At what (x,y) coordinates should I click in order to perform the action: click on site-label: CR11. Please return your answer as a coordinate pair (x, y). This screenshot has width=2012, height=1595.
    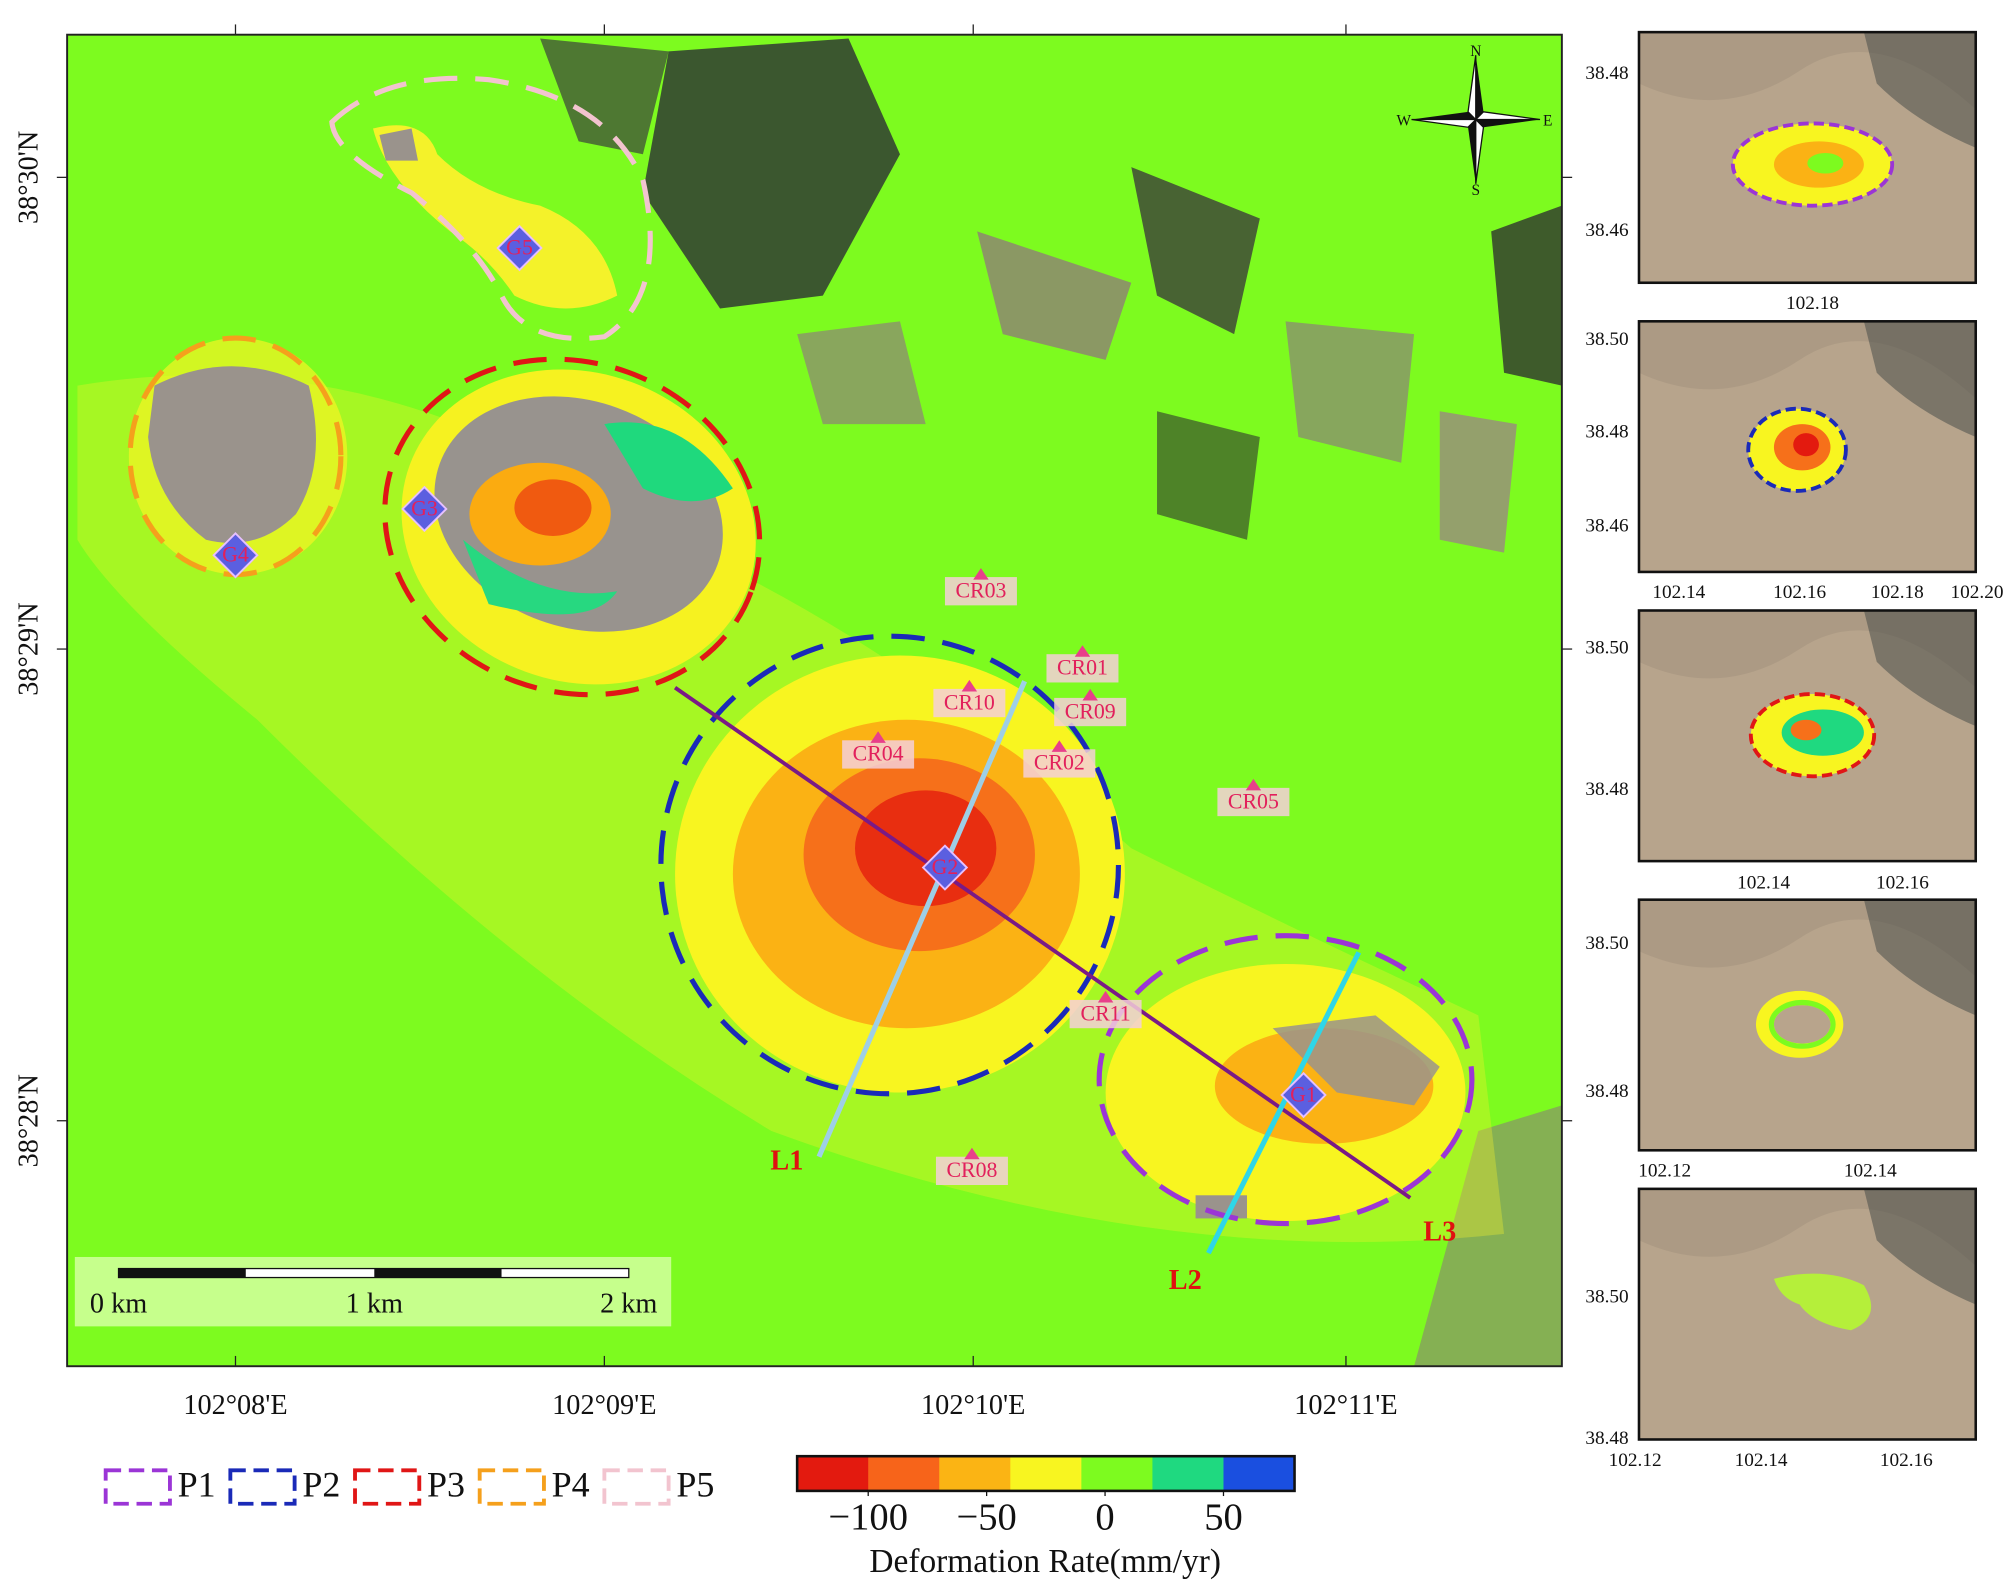
    Looking at the image, I should click on (1106, 1013).